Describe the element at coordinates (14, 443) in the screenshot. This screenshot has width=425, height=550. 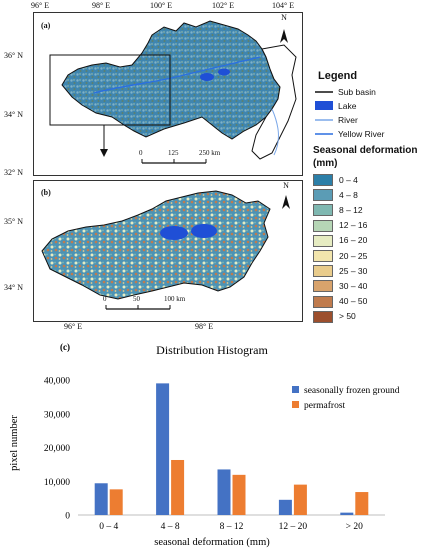
I see `y-axis-label: pixel number` at that location.